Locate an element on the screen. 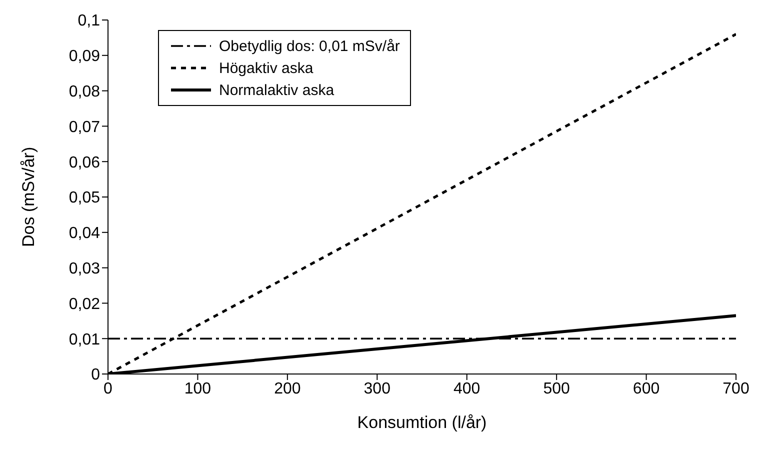  legend-label: Obetydlig dos: 0,01 mSv/år is located at coordinates (309, 46).